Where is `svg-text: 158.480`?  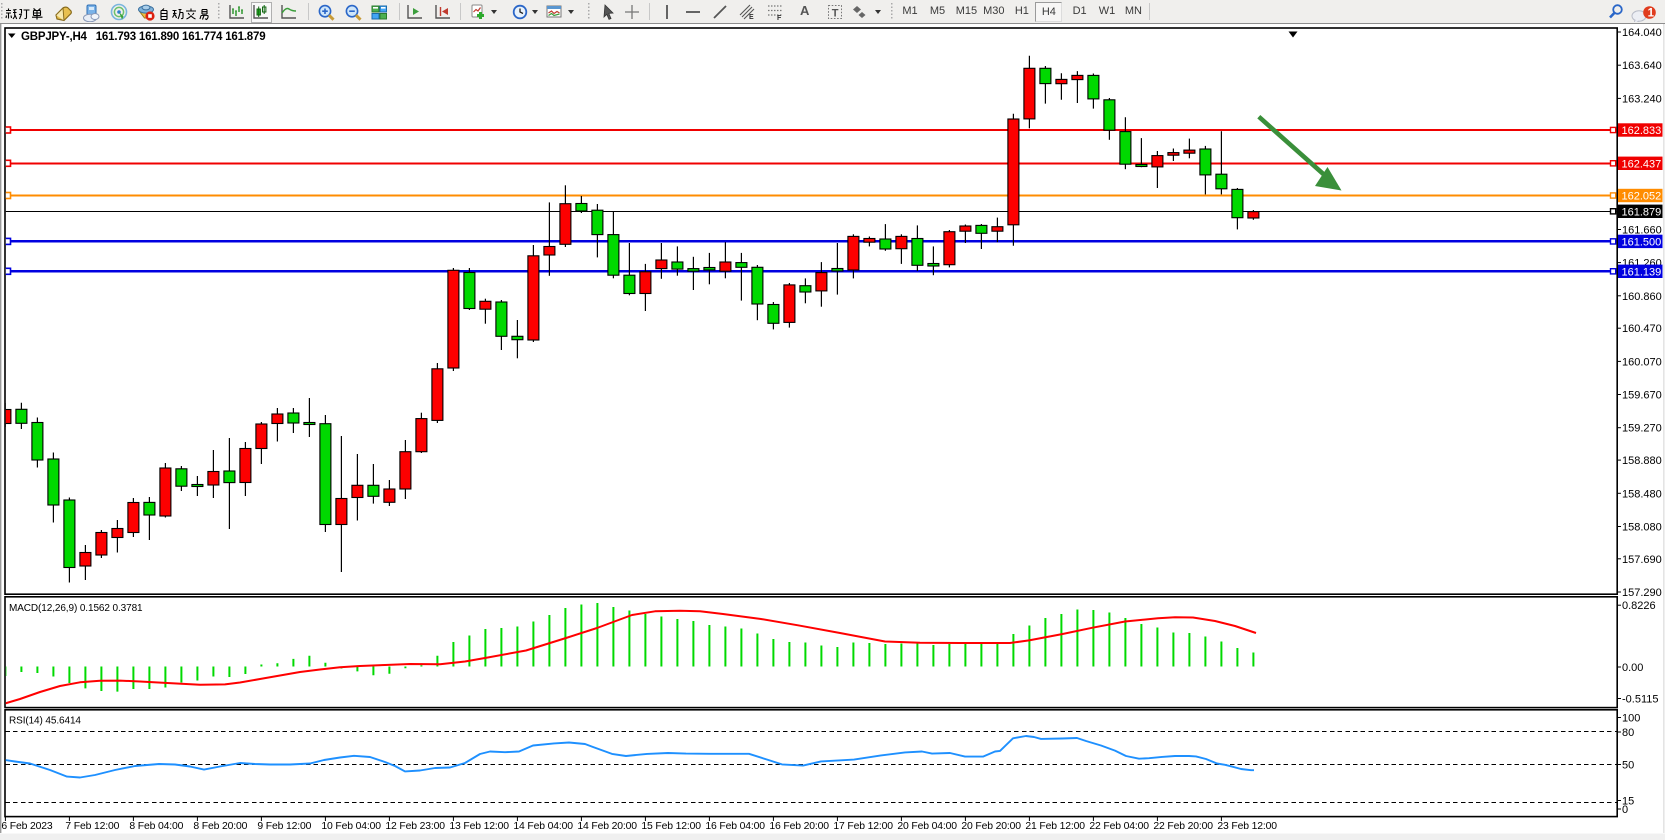
svg-text: 158.480 is located at coordinates (1642, 494).